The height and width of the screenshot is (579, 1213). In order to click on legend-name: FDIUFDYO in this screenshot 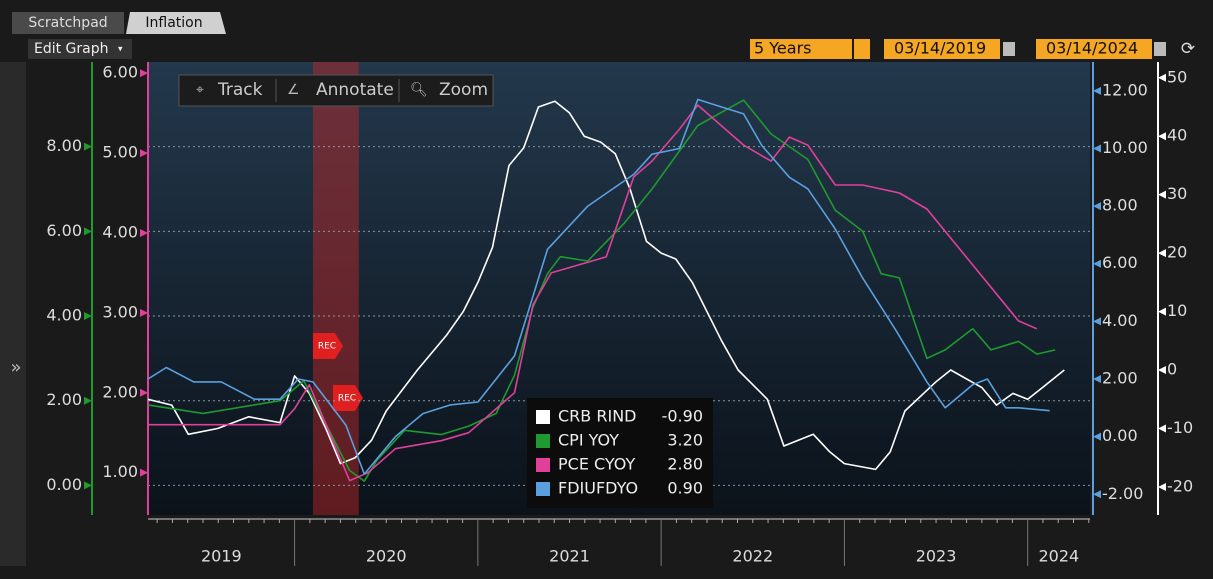, I will do `click(598, 488)`.